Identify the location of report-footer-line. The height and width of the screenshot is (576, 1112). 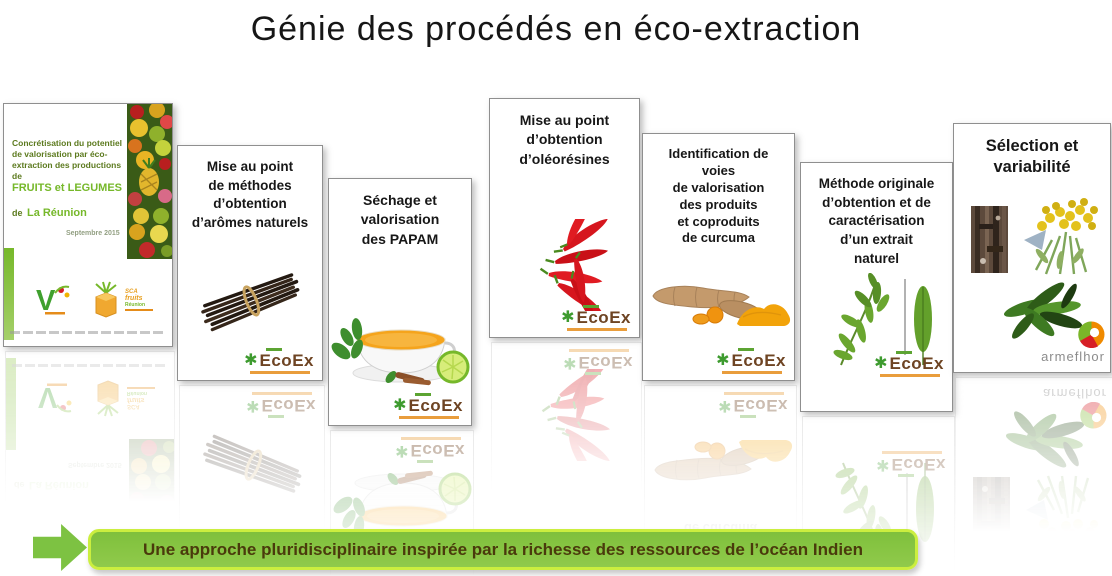
(88, 332).